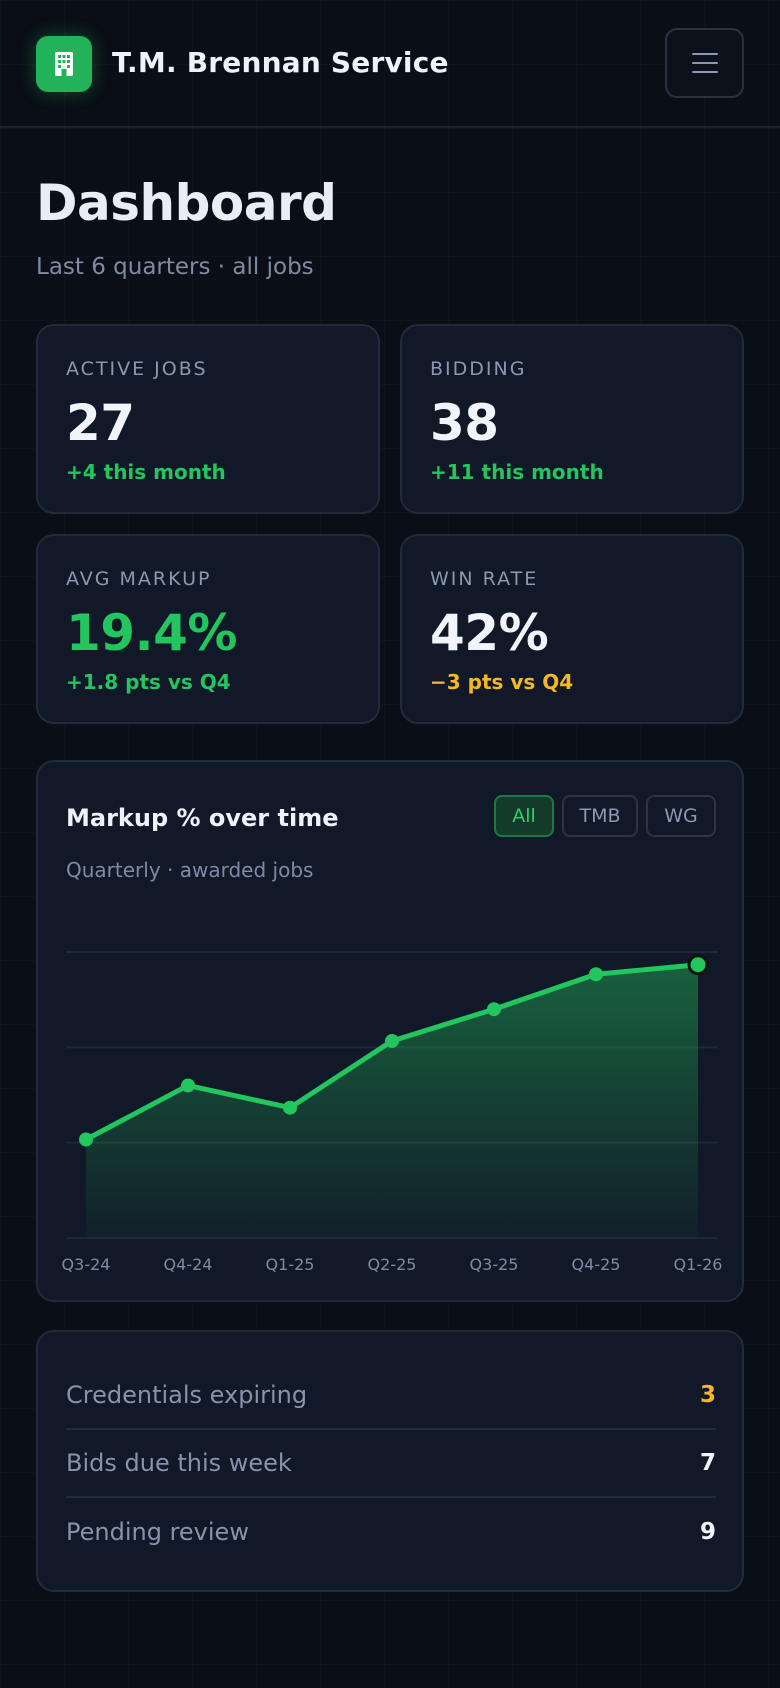  I want to click on stat-label: ACTIVE JOBS, so click(137, 369).